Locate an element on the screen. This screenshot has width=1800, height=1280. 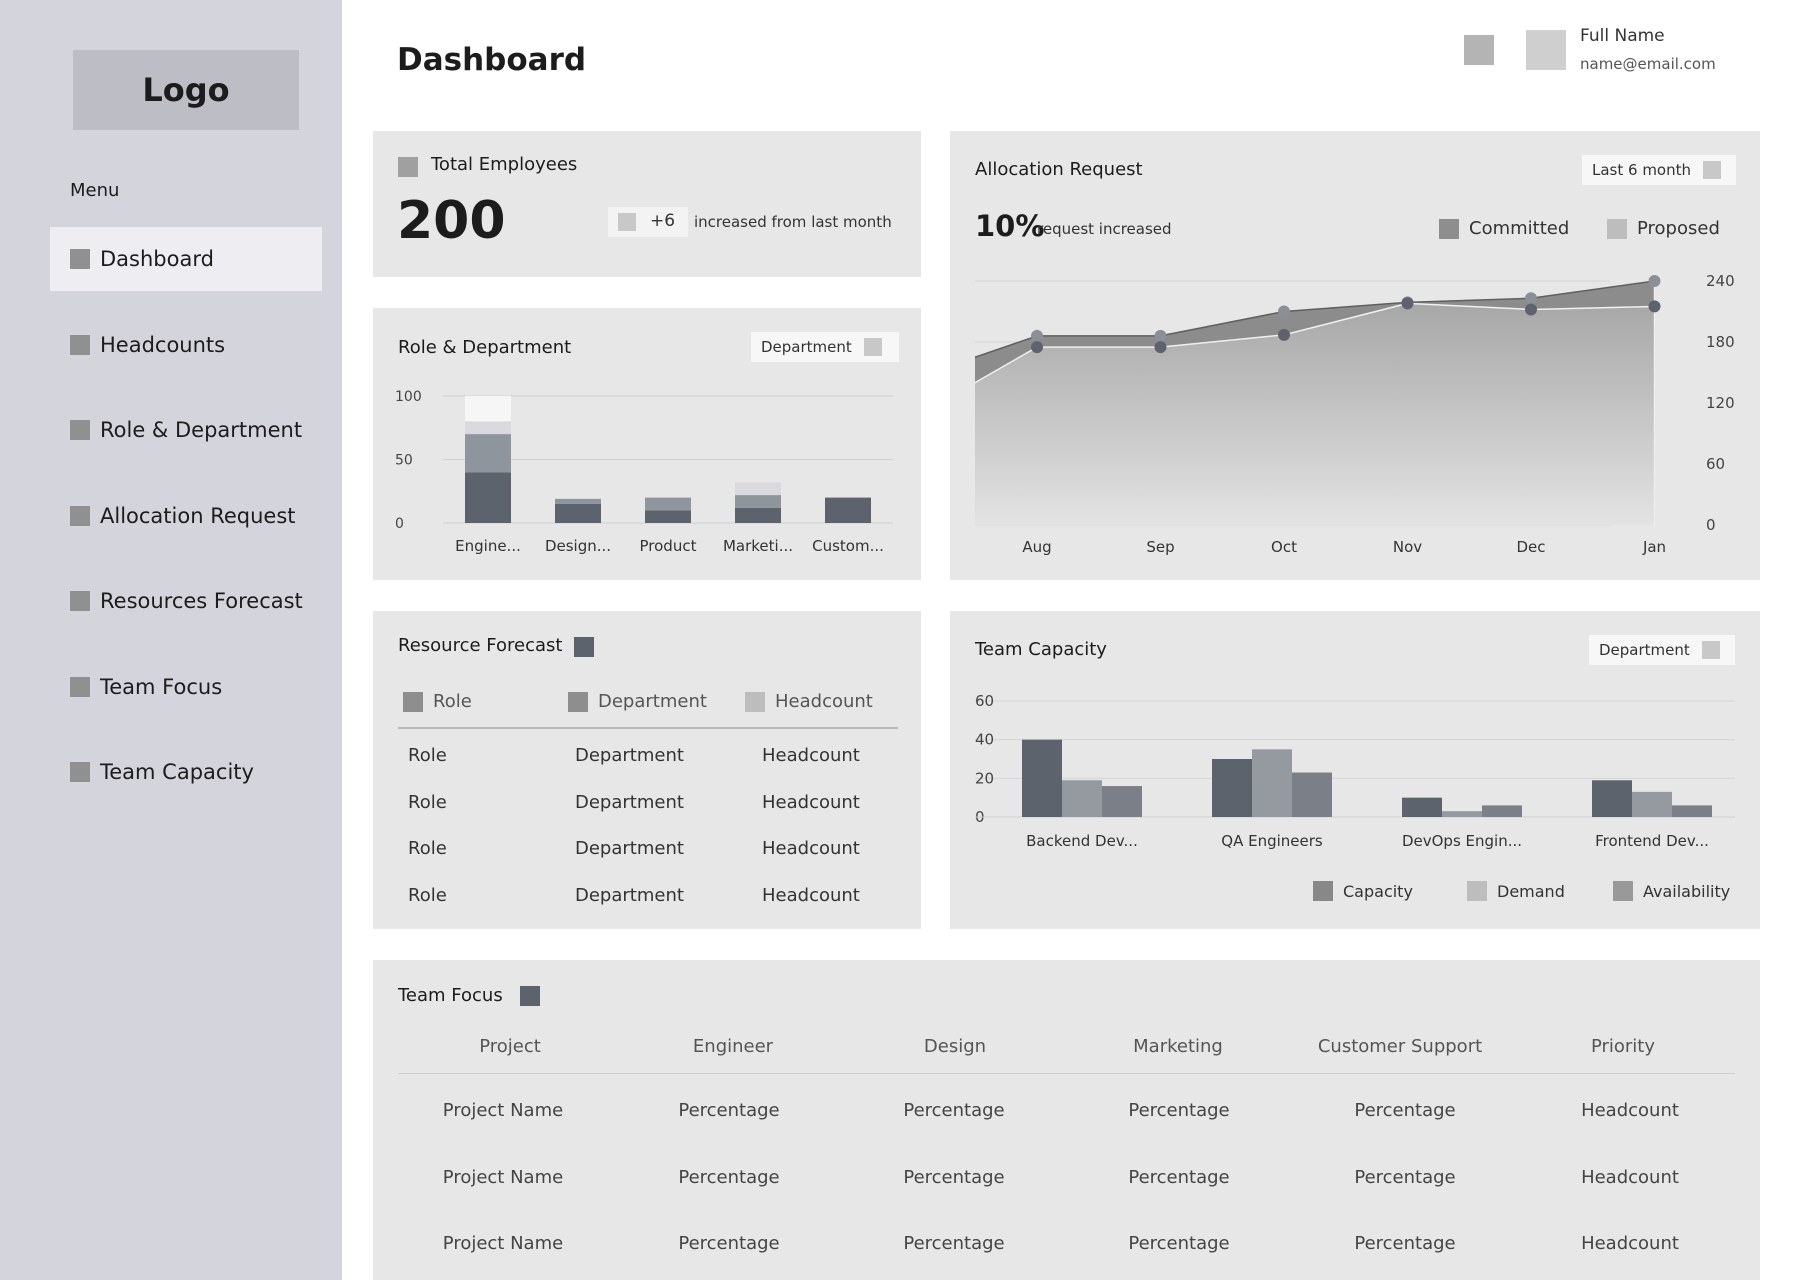
column-header: Engineer is located at coordinates (733, 1046).